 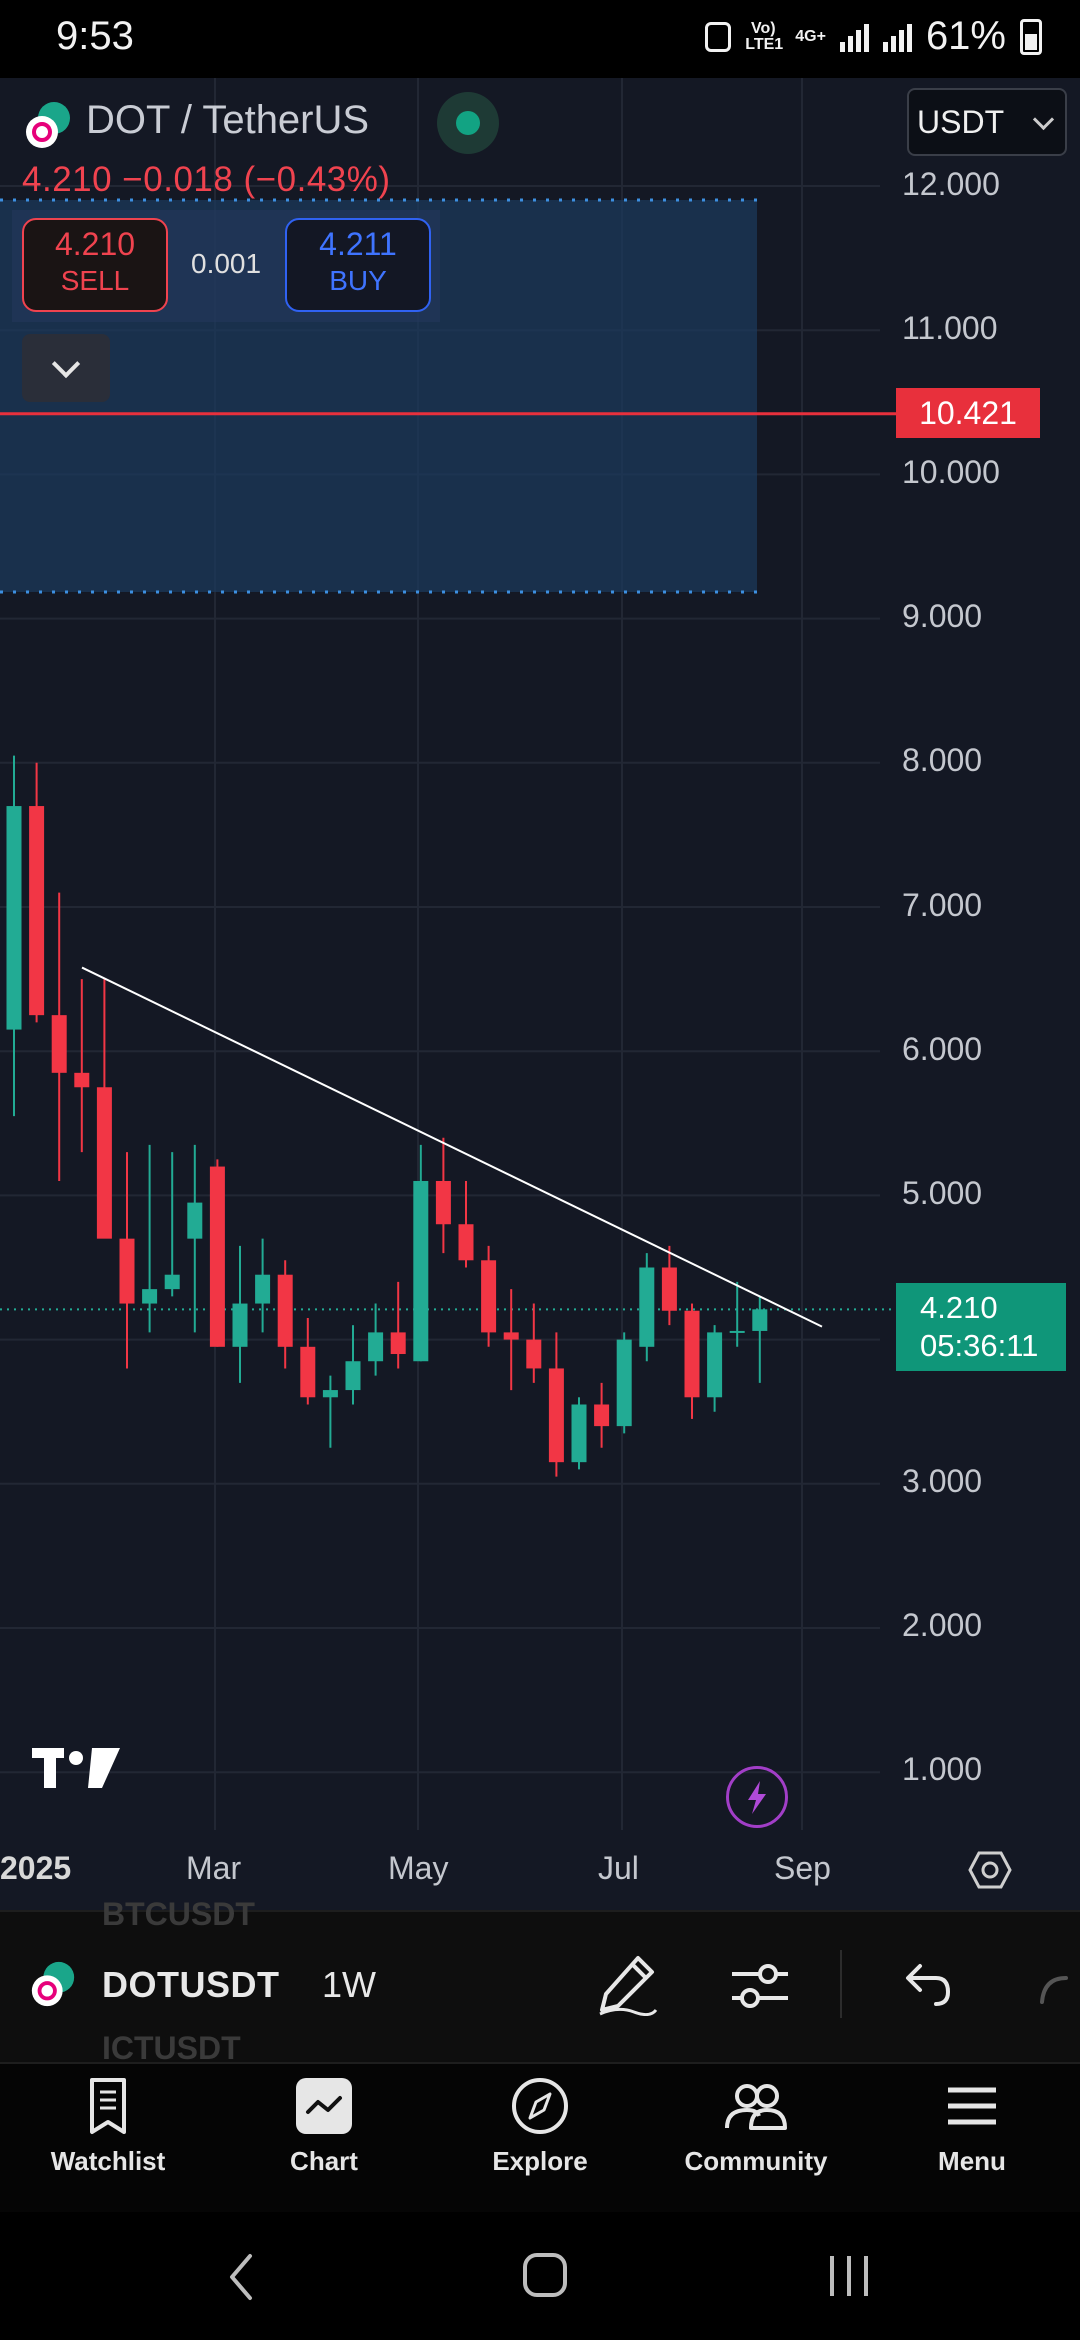 What do you see at coordinates (626, 1984) in the screenshot?
I see `pencil-icon` at bounding box center [626, 1984].